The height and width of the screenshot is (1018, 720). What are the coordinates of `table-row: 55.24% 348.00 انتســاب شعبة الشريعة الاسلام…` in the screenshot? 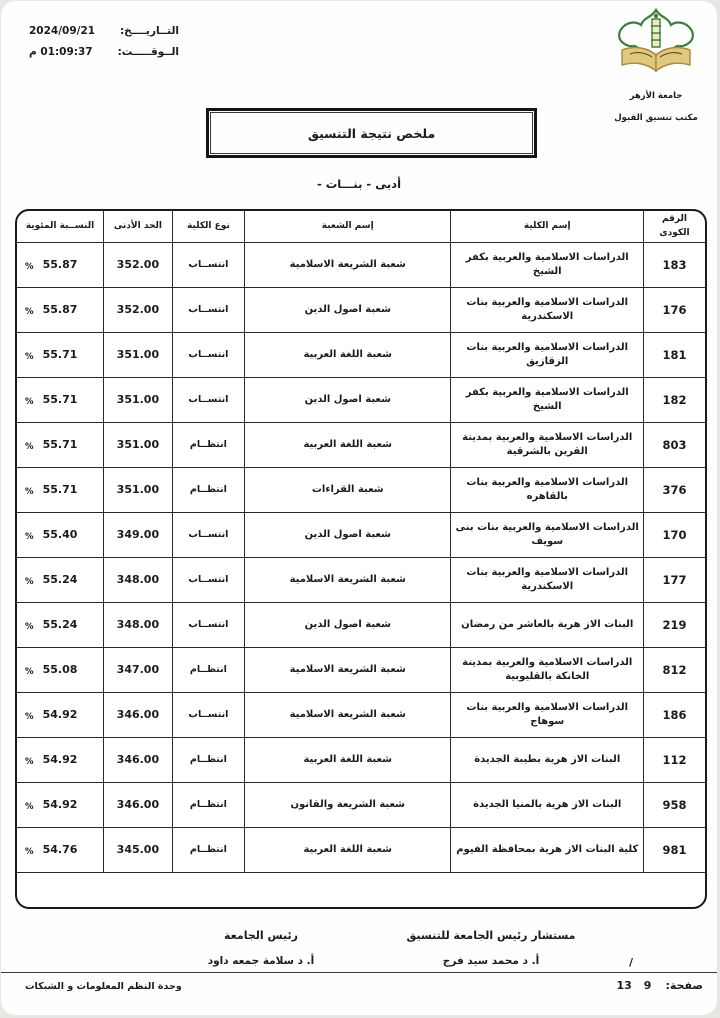 It's located at (361, 580).